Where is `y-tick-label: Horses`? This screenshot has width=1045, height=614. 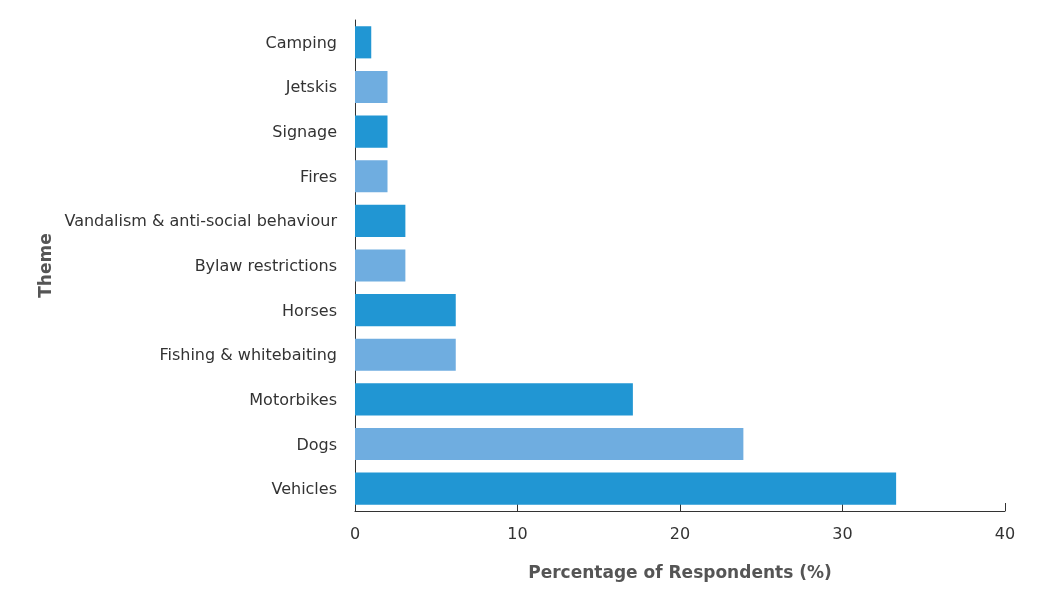
y-tick-label: Horses is located at coordinates (309, 310).